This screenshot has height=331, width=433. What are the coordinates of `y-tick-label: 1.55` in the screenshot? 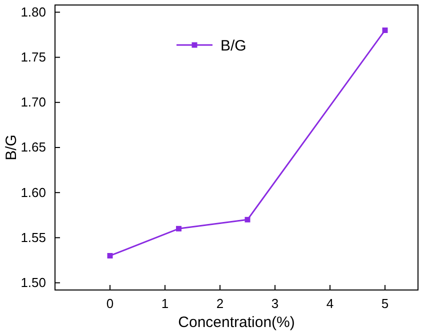 It's located at (33, 237).